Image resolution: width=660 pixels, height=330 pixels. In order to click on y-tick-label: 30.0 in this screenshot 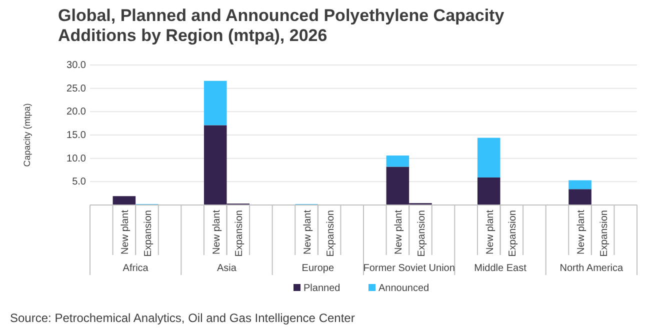, I will do `click(76, 65)`.